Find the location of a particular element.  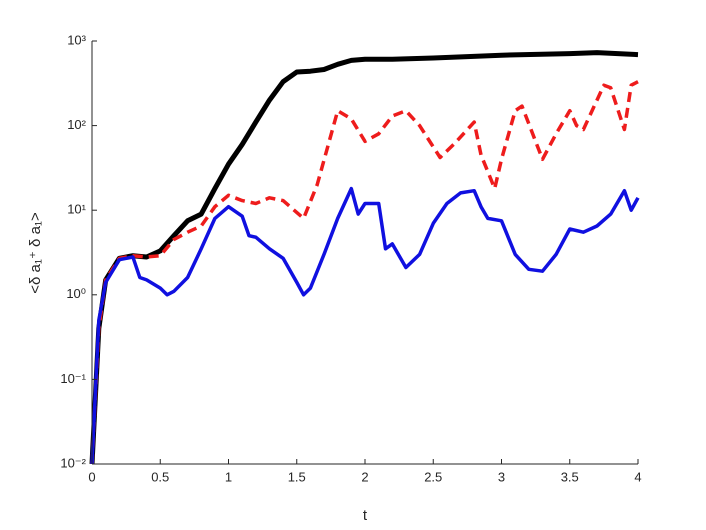

x-tick-label: 2 is located at coordinates (364, 476).